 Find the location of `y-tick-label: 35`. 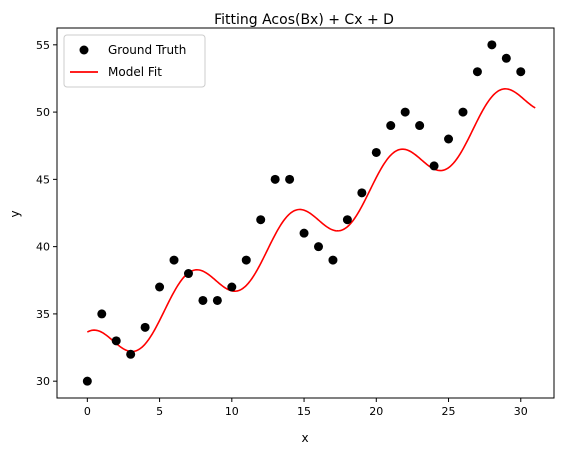

y-tick-label: 35 is located at coordinates (43, 314).